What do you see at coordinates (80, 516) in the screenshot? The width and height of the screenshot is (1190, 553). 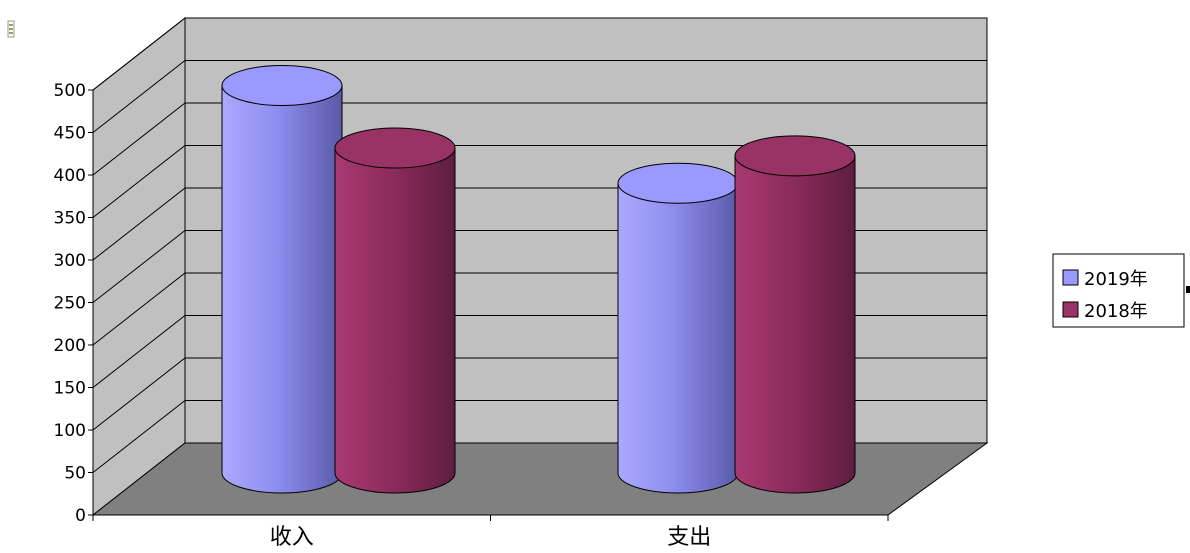 I see `y-tick-label: 0` at bounding box center [80, 516].